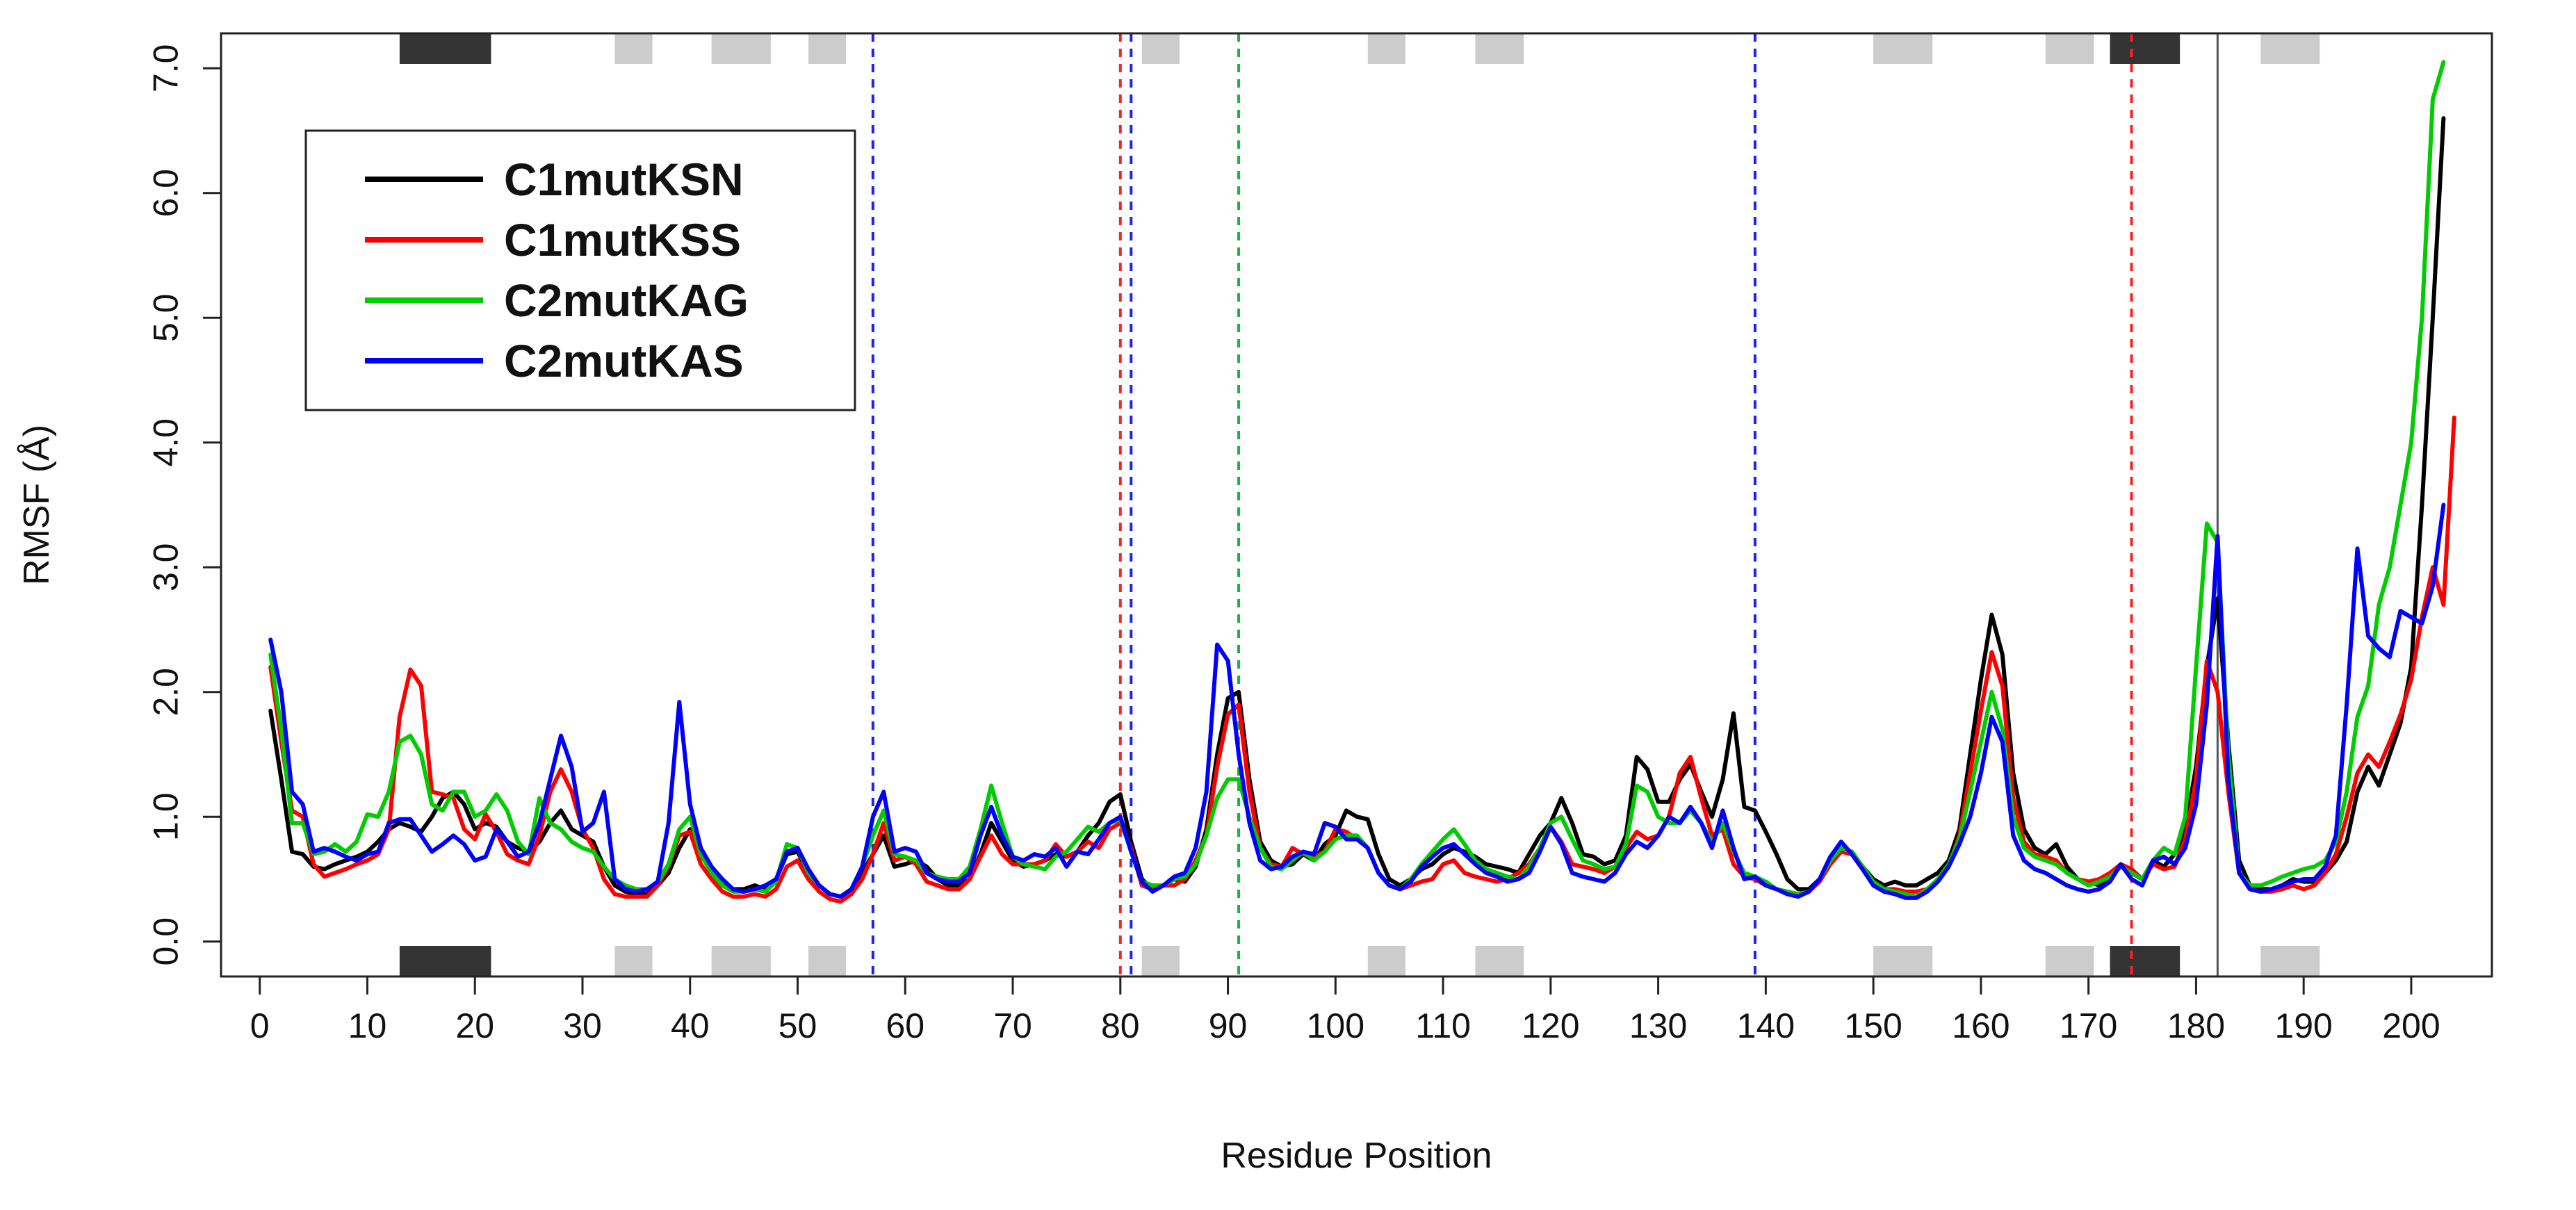  What do you see at coordinates (166, 317) in the screenshot?
I see `y-tick-label-5: 5.0` at bounding box center [166, 317].